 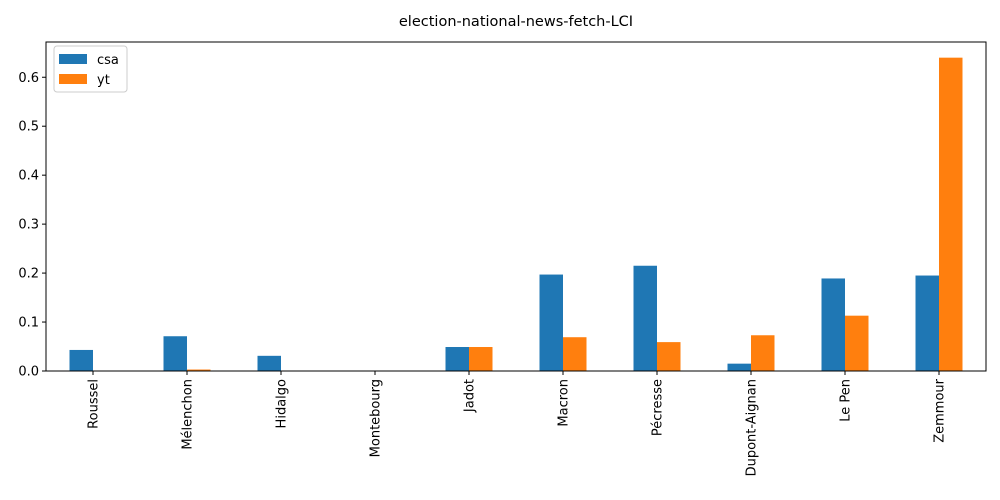 I want to click on x-tick-label: Zemmour, so click(x=940, y=410).